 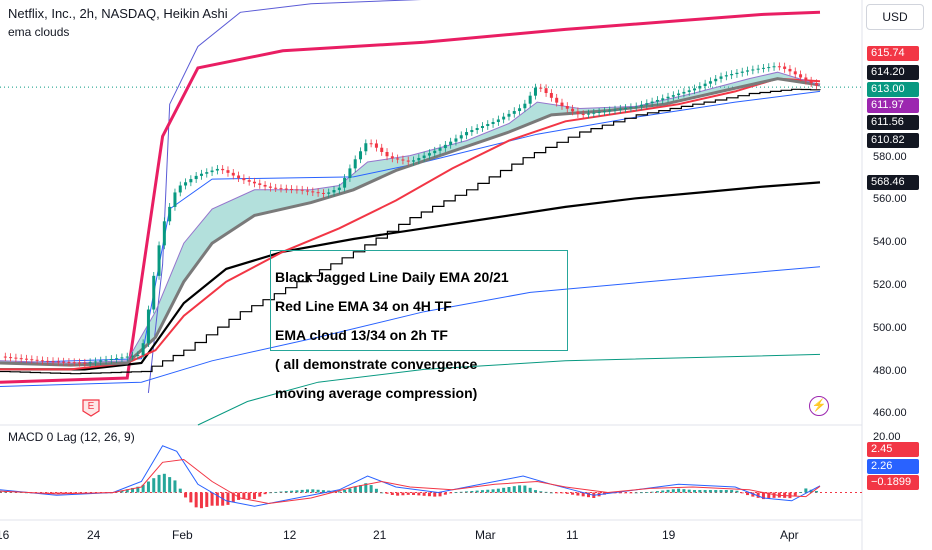 What do you see at coordinates (890, 156) in the screenshot?
I see `price-tick-label: 580.00` at bounding box center [890, 156].